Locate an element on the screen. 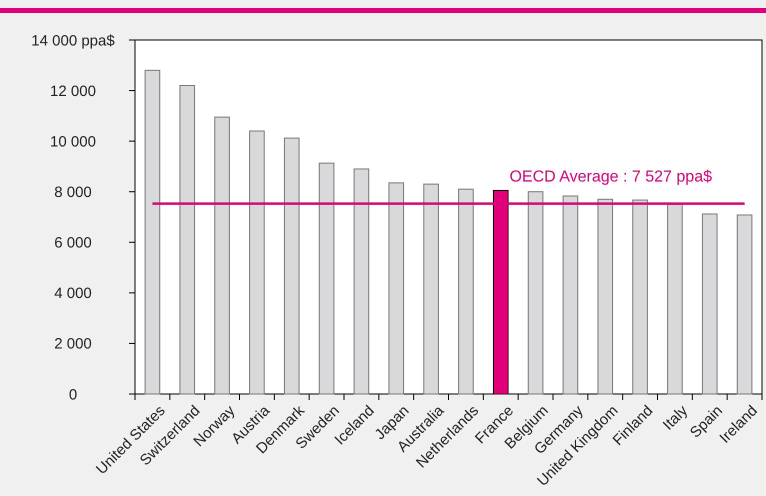  y-tick-label: 0 is located at coordinates (73, 395).